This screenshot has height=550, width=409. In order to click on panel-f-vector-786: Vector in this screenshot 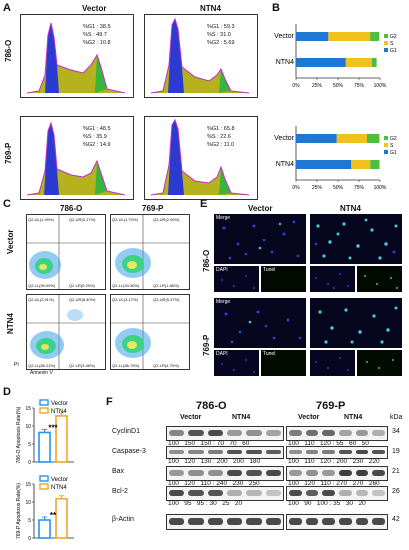, I will do `click(191, 417)`.